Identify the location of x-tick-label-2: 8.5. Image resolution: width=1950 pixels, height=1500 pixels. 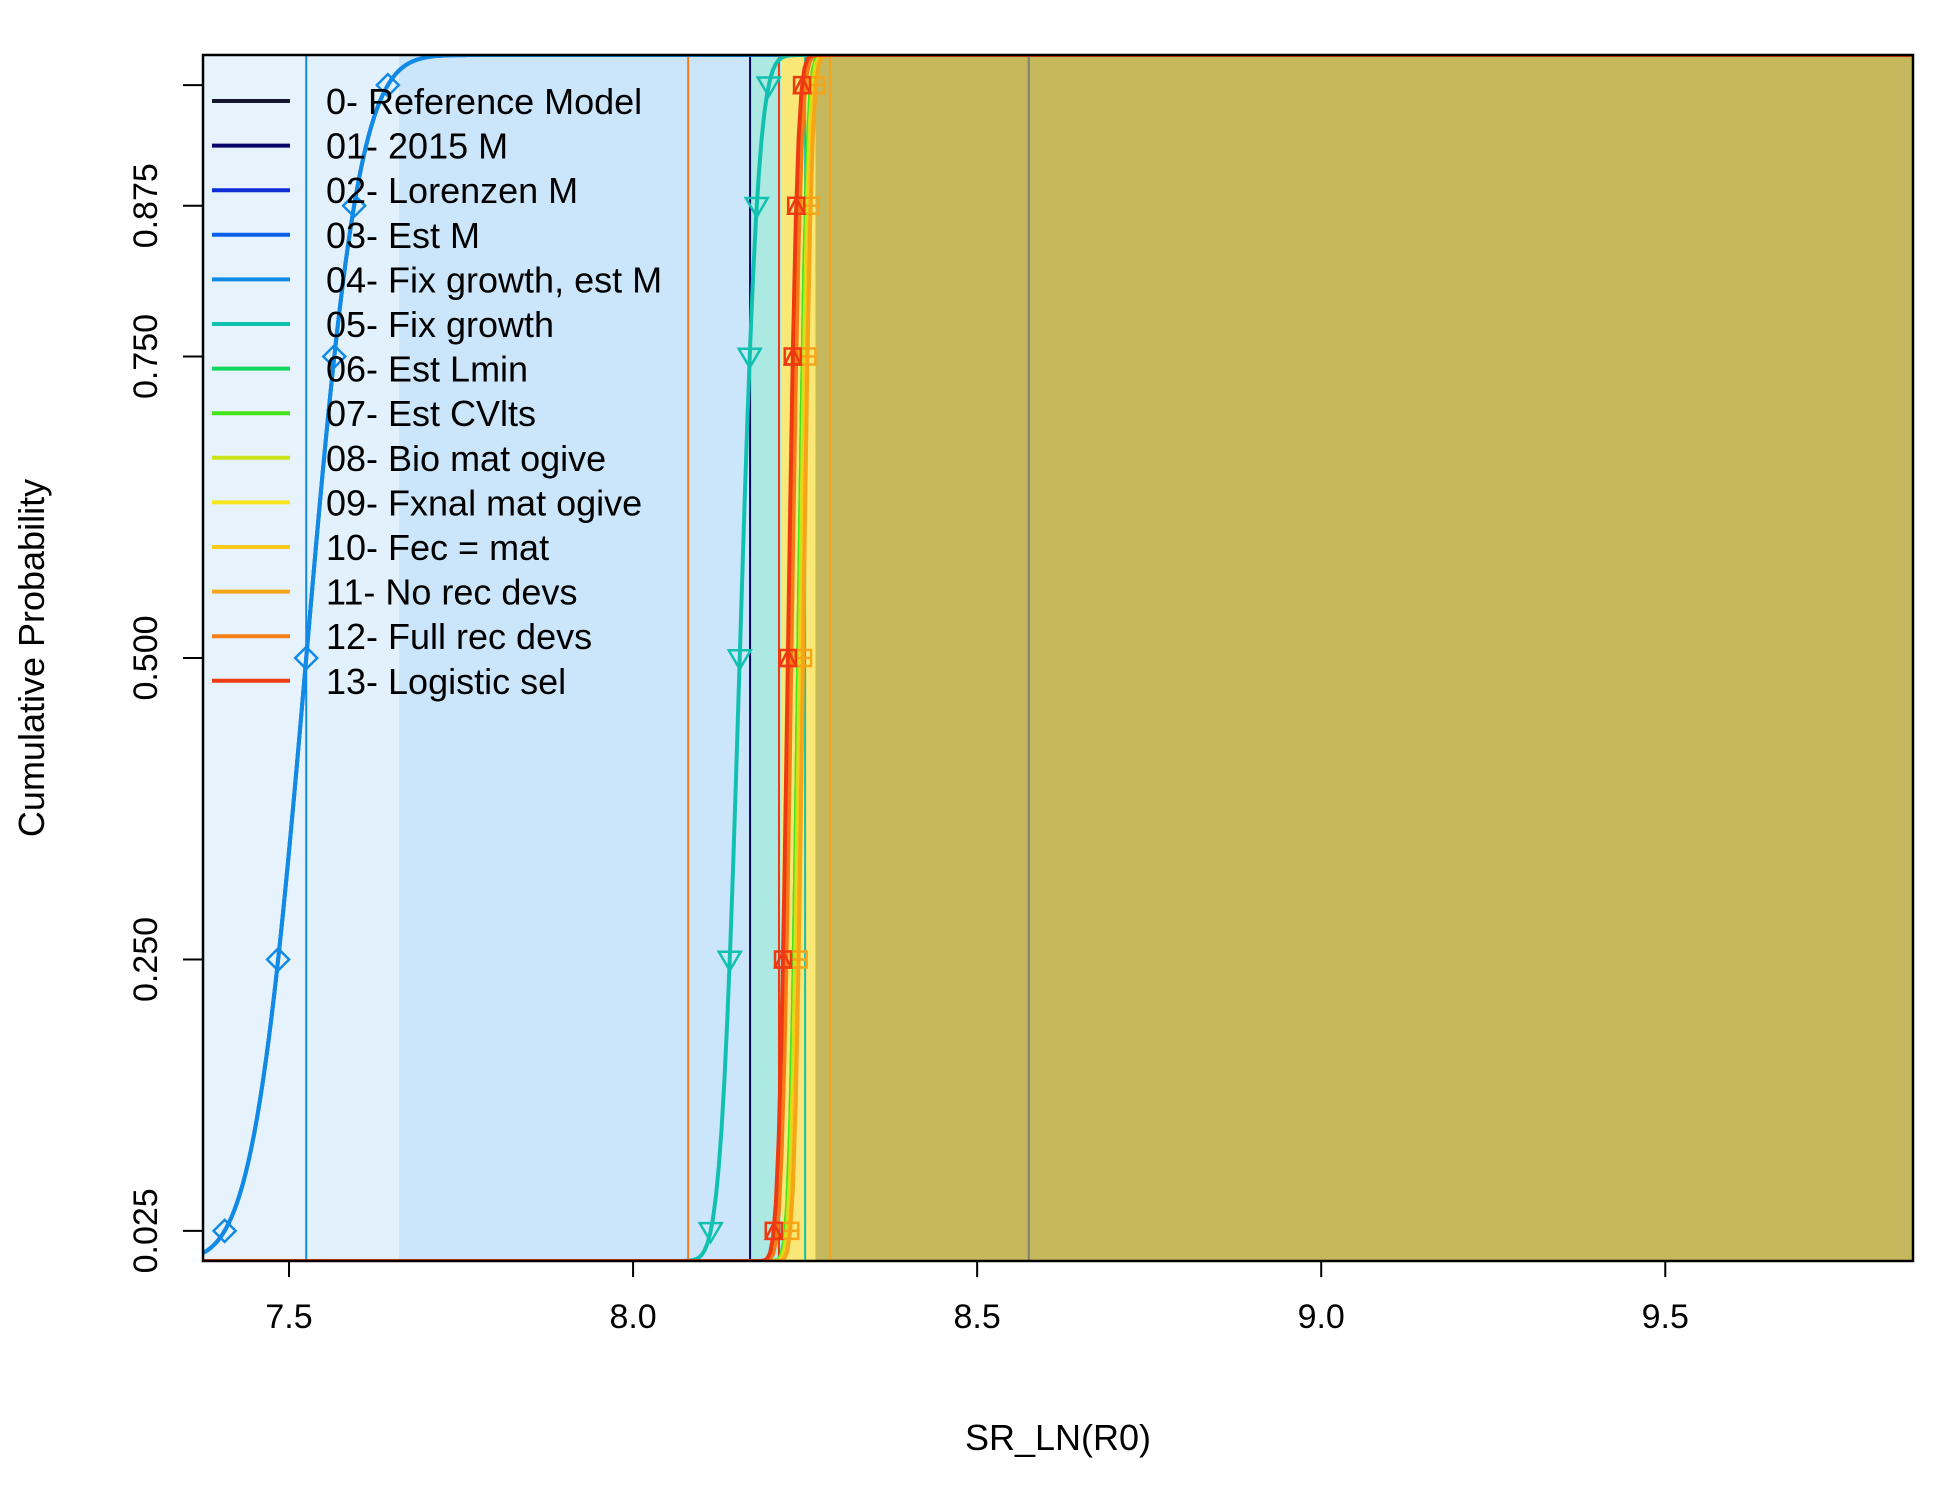
(977, 1317).